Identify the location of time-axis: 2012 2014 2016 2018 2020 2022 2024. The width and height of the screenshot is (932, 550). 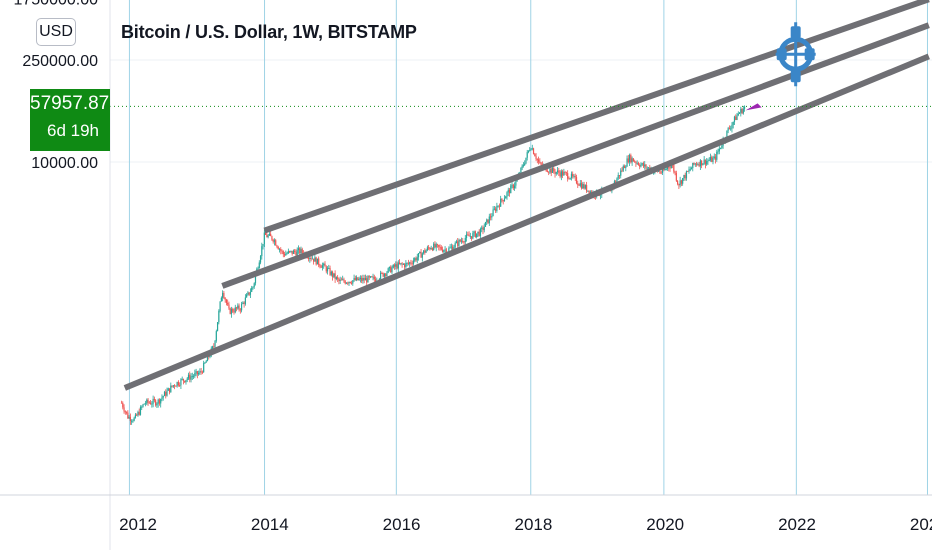
(525, 524).